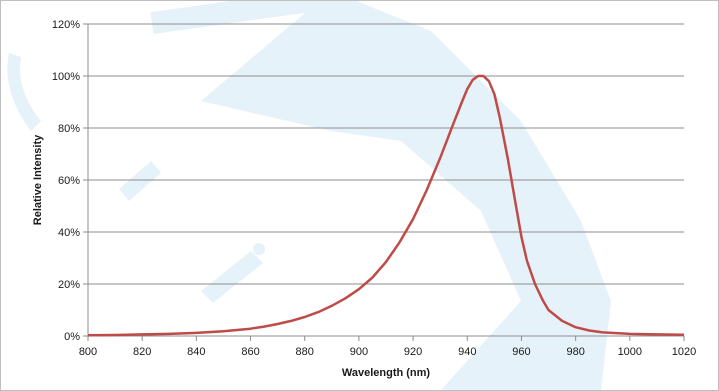 The image size is (719, 391). I want to click on x-tick-label: 820, so click(142, 352).